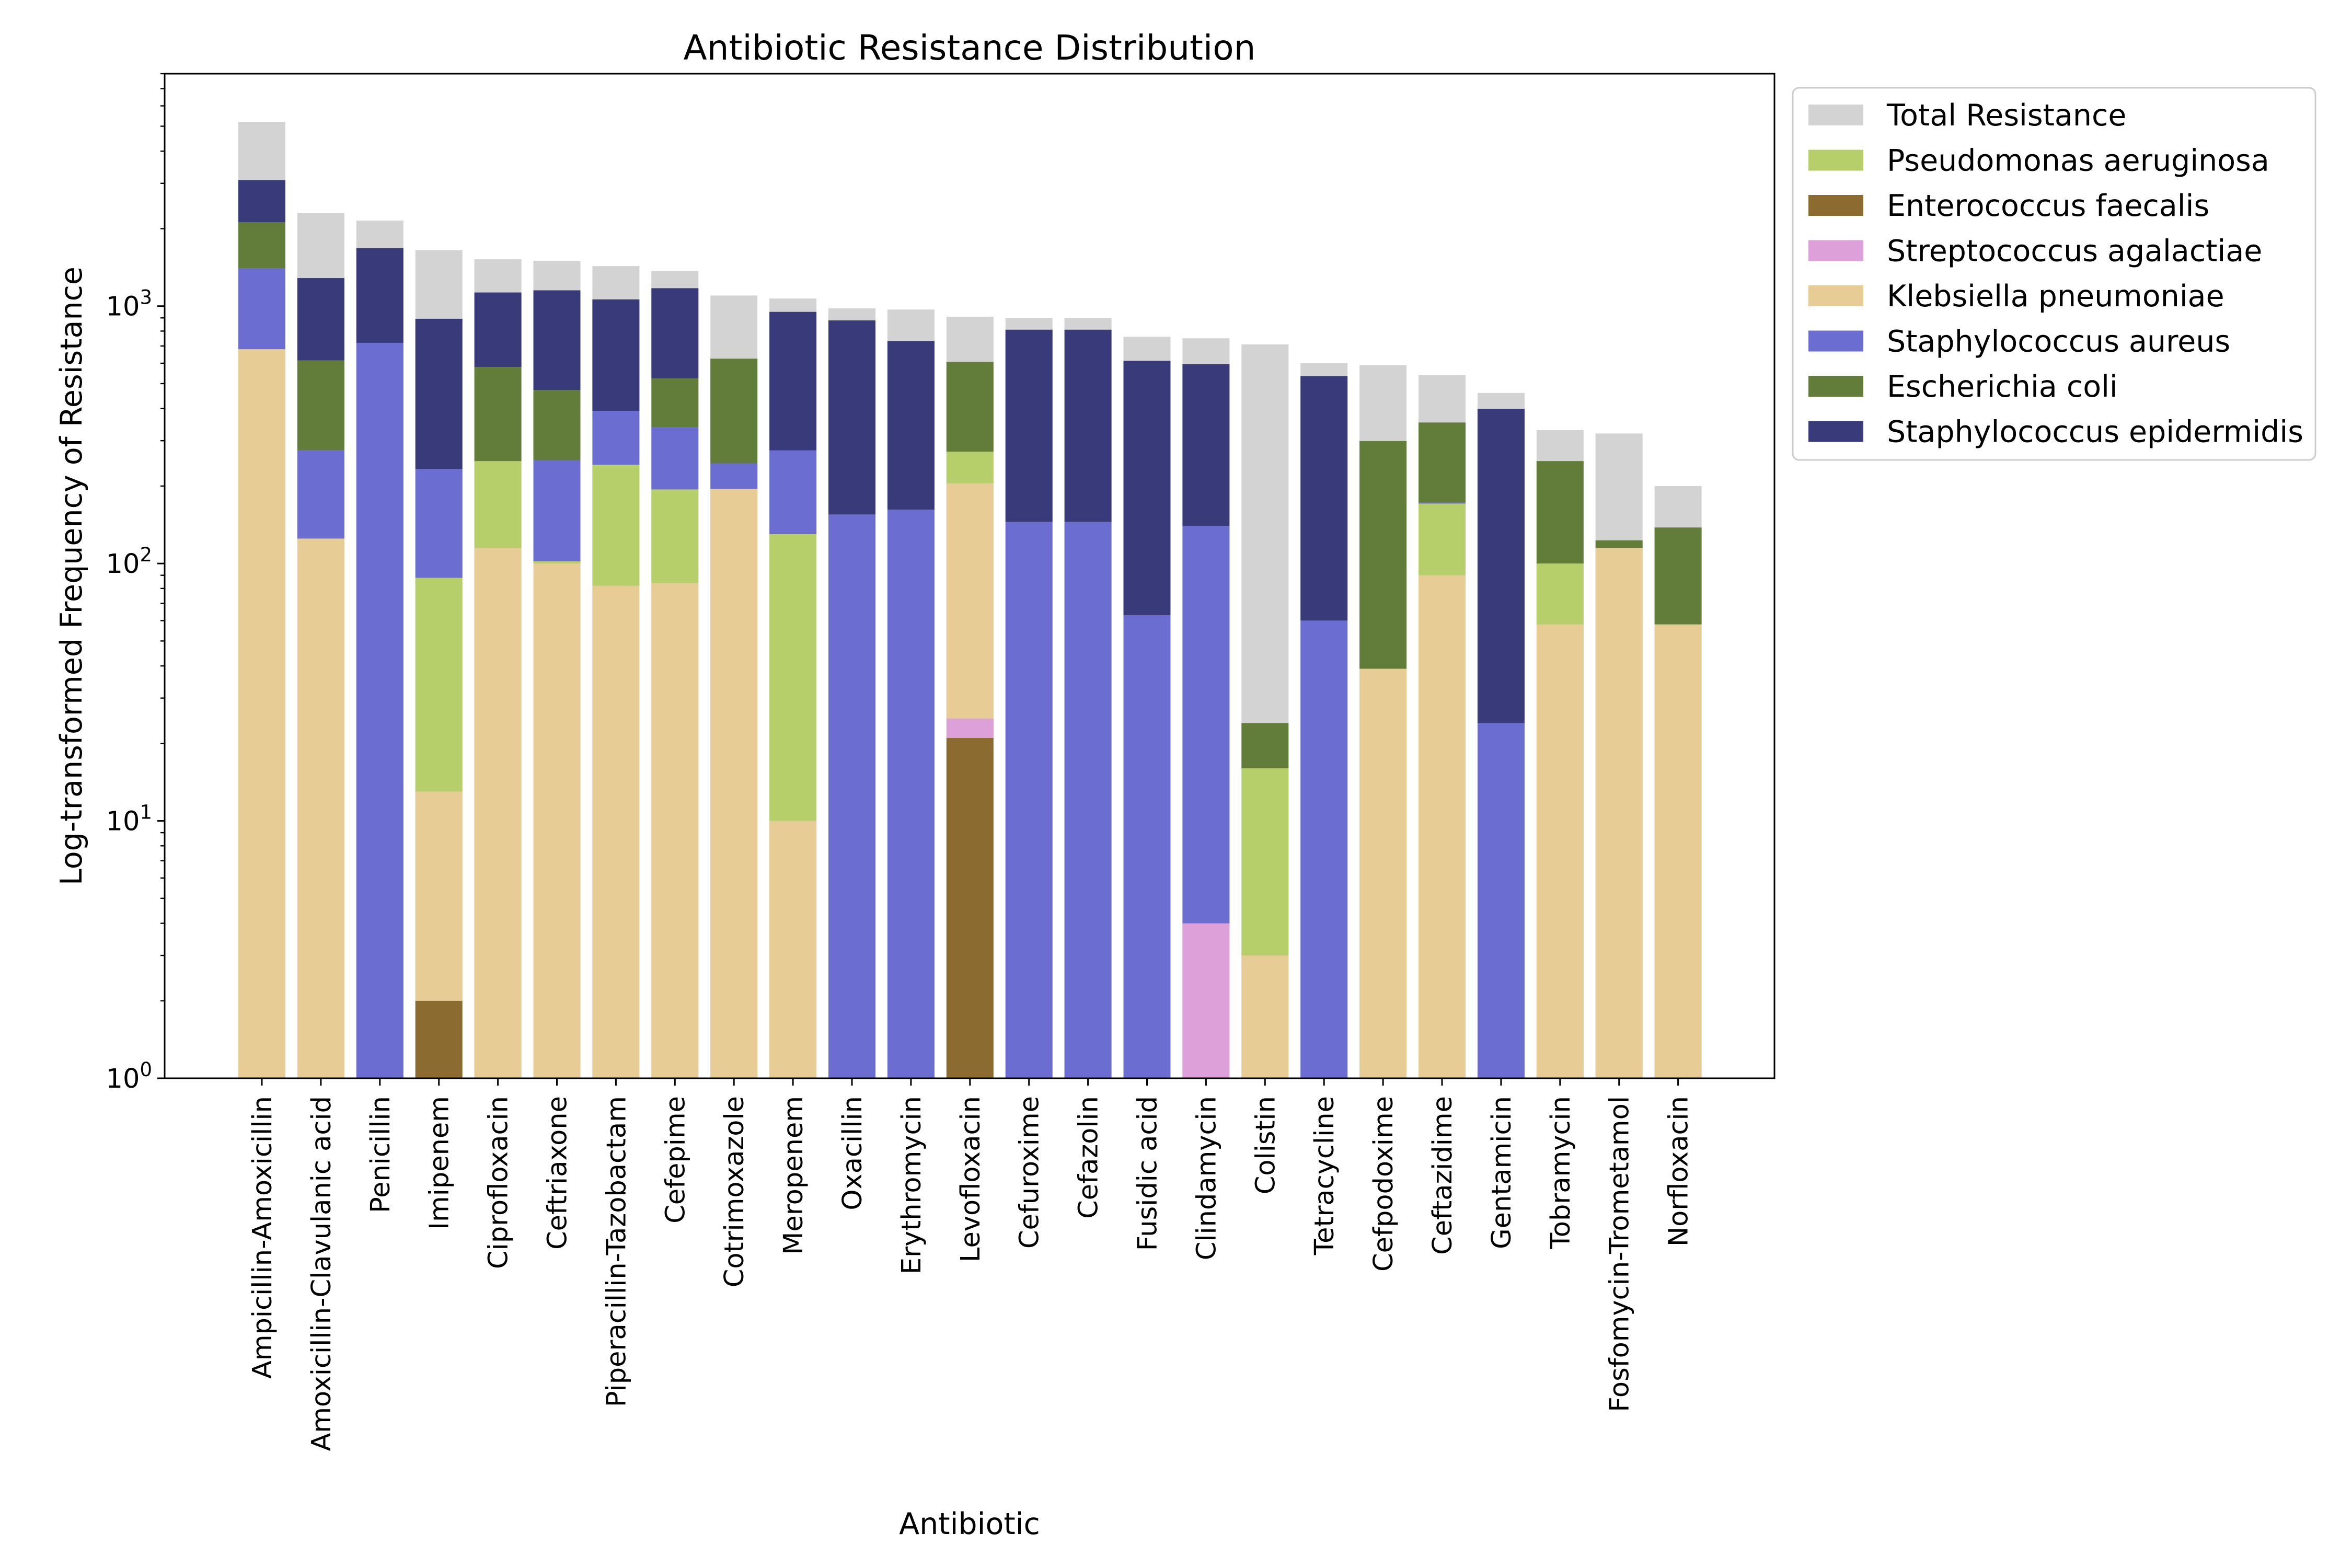  What do you see at coordinates (379, 710) in the screenshot?
I see `bar-staphylococcus-aureus-penicillin` at bounding box center [379, 710].